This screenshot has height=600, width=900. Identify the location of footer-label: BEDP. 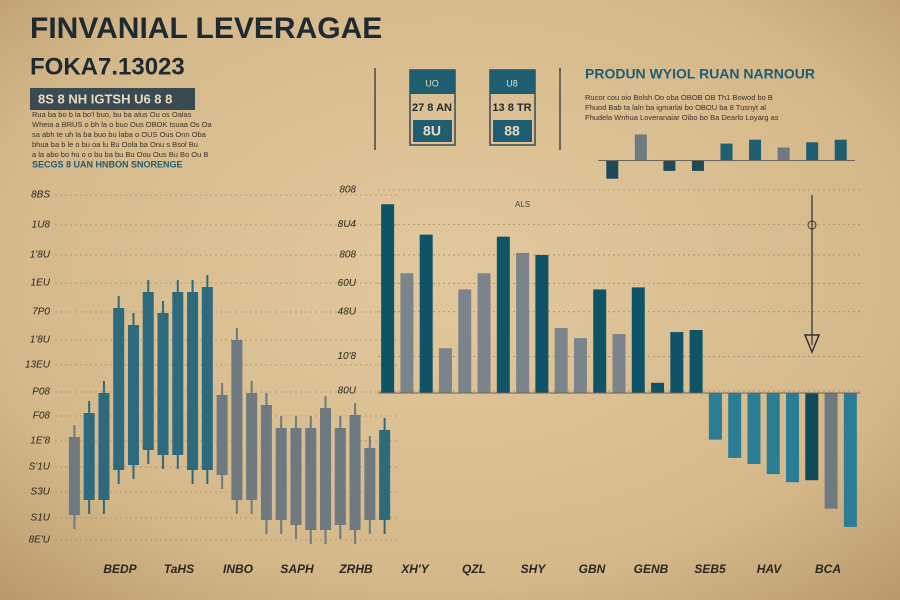
(120, 569).